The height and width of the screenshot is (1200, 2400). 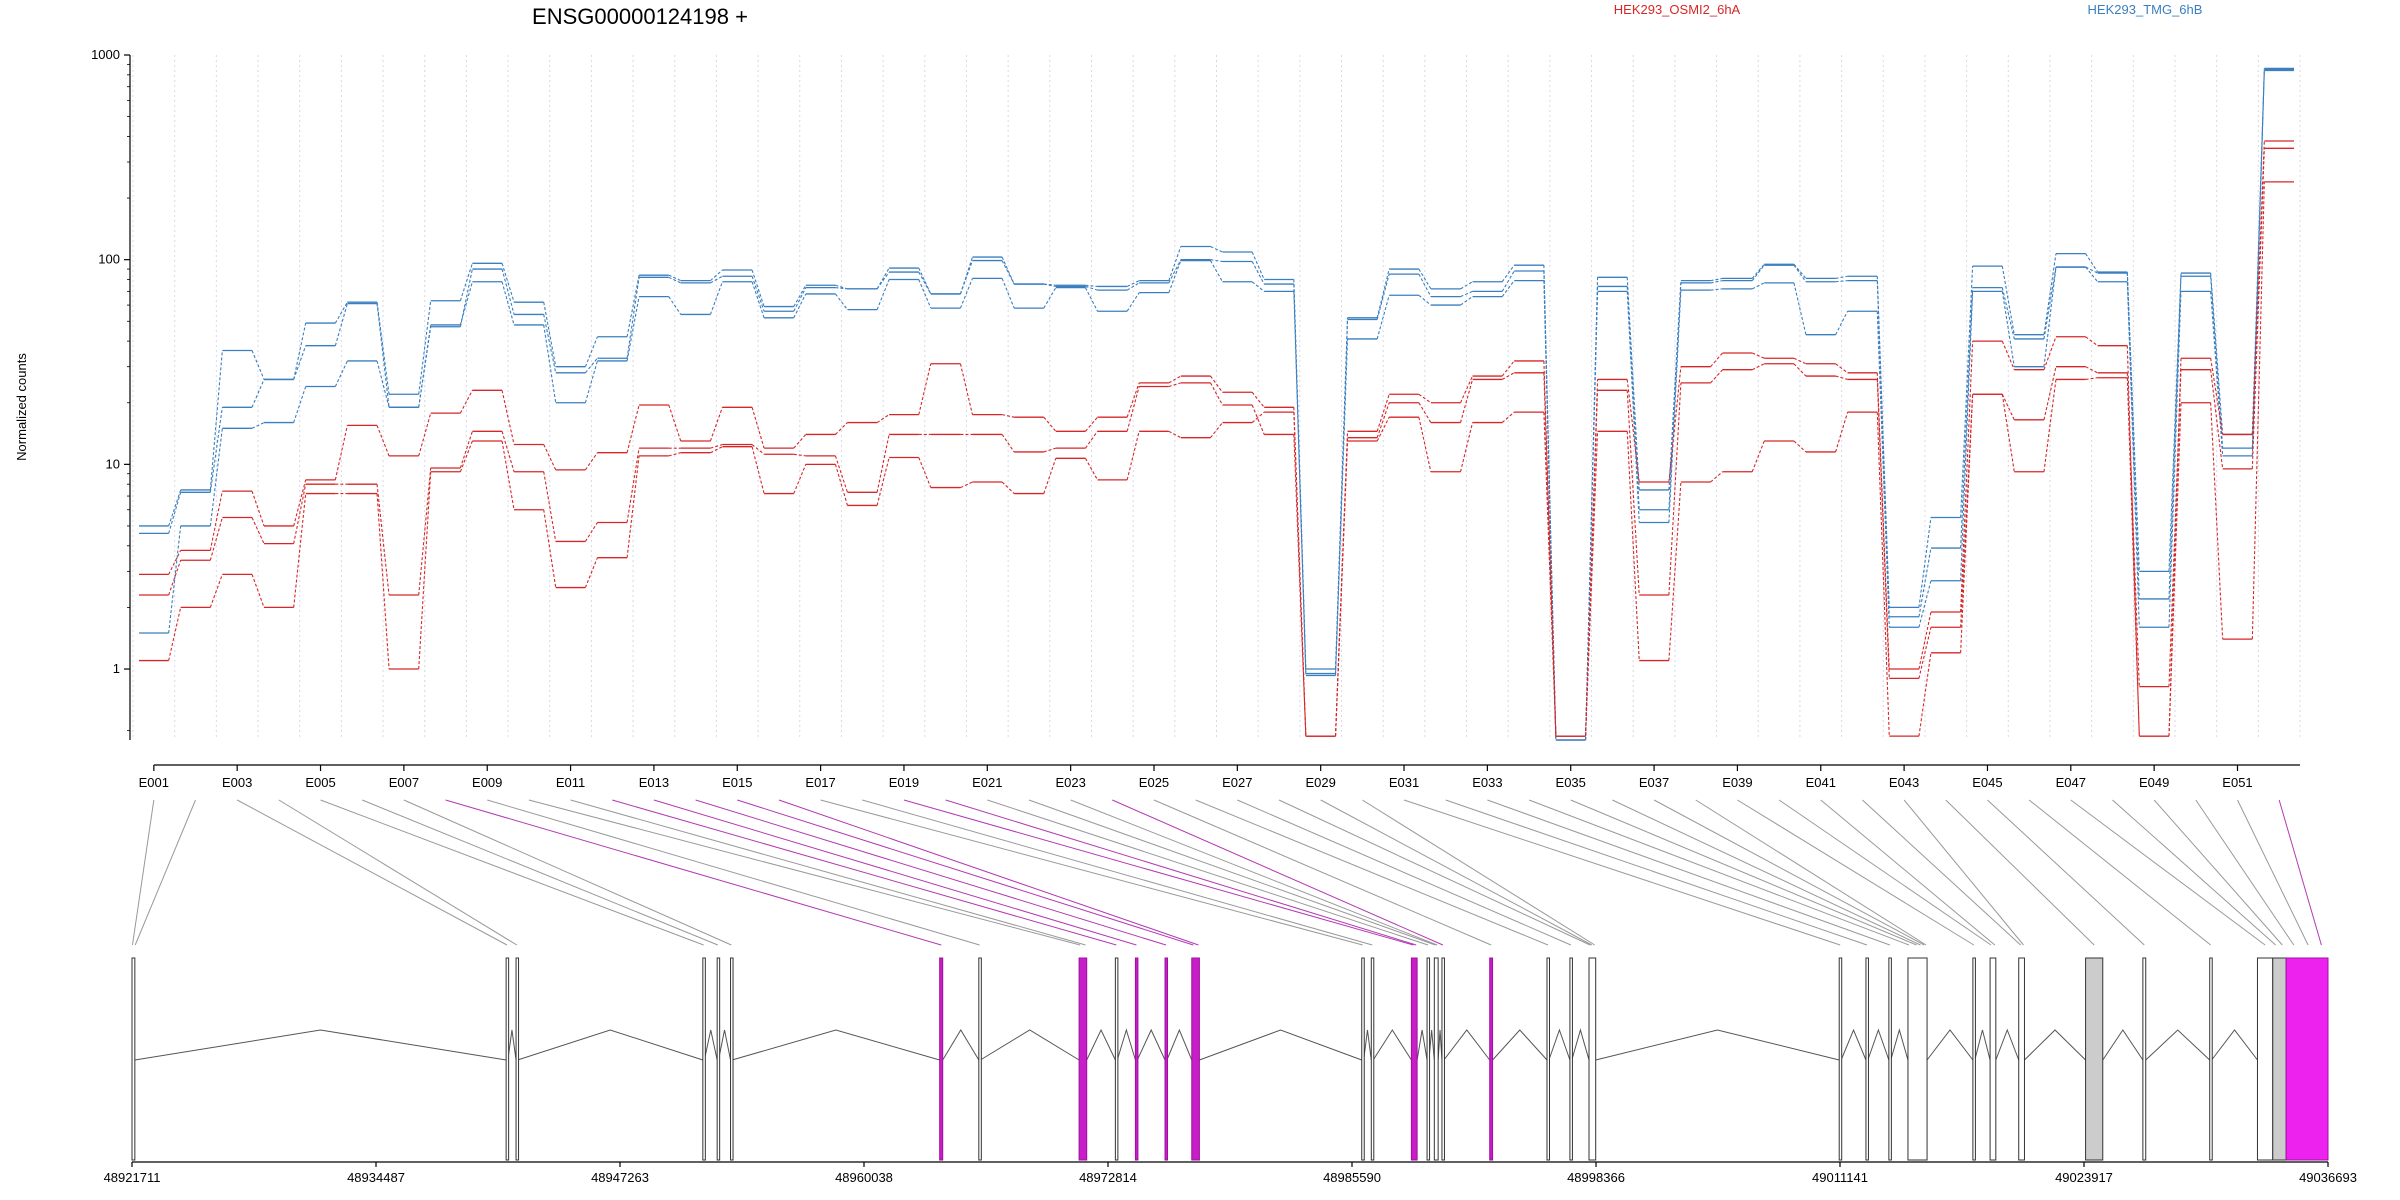 What do you see at coordinates (1987, 782) in the screenshot?
I see `exon-tick-label: E045` at bounding box center [1987, 782].